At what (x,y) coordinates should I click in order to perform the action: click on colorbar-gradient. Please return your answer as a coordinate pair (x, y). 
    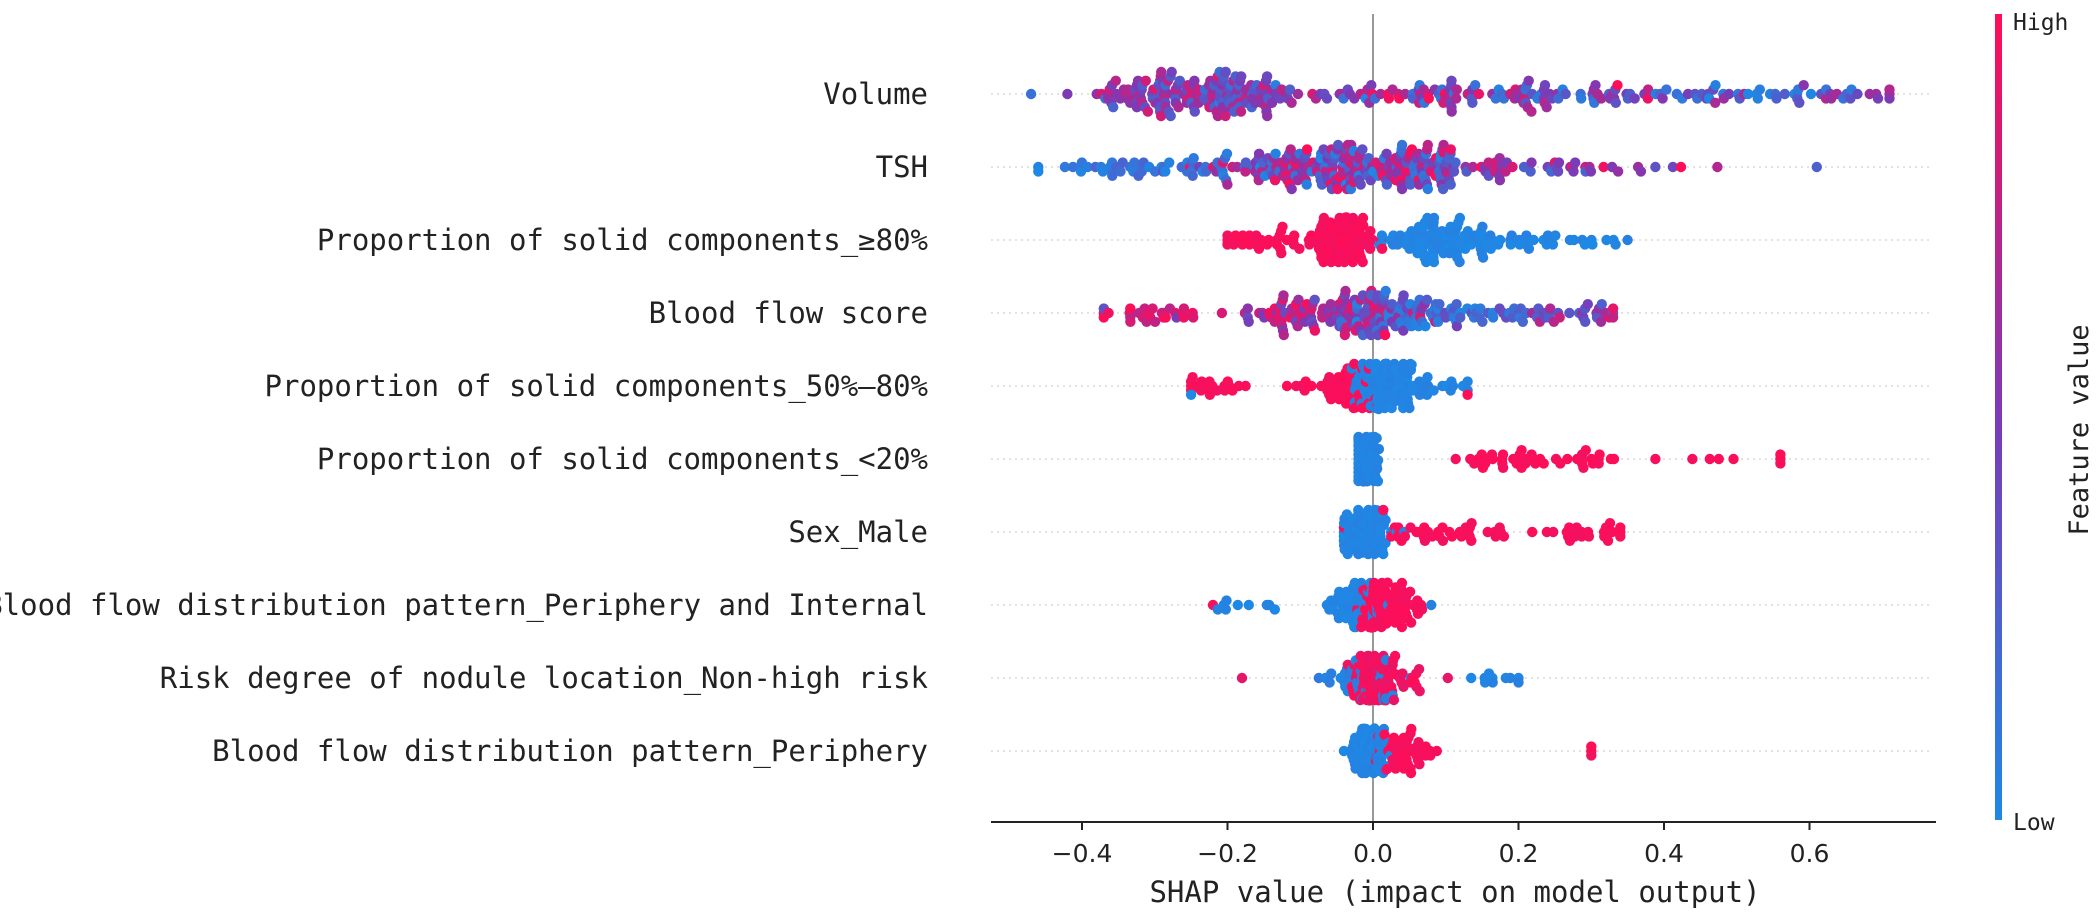
    Looking at the image, I should click on (1998, 417).